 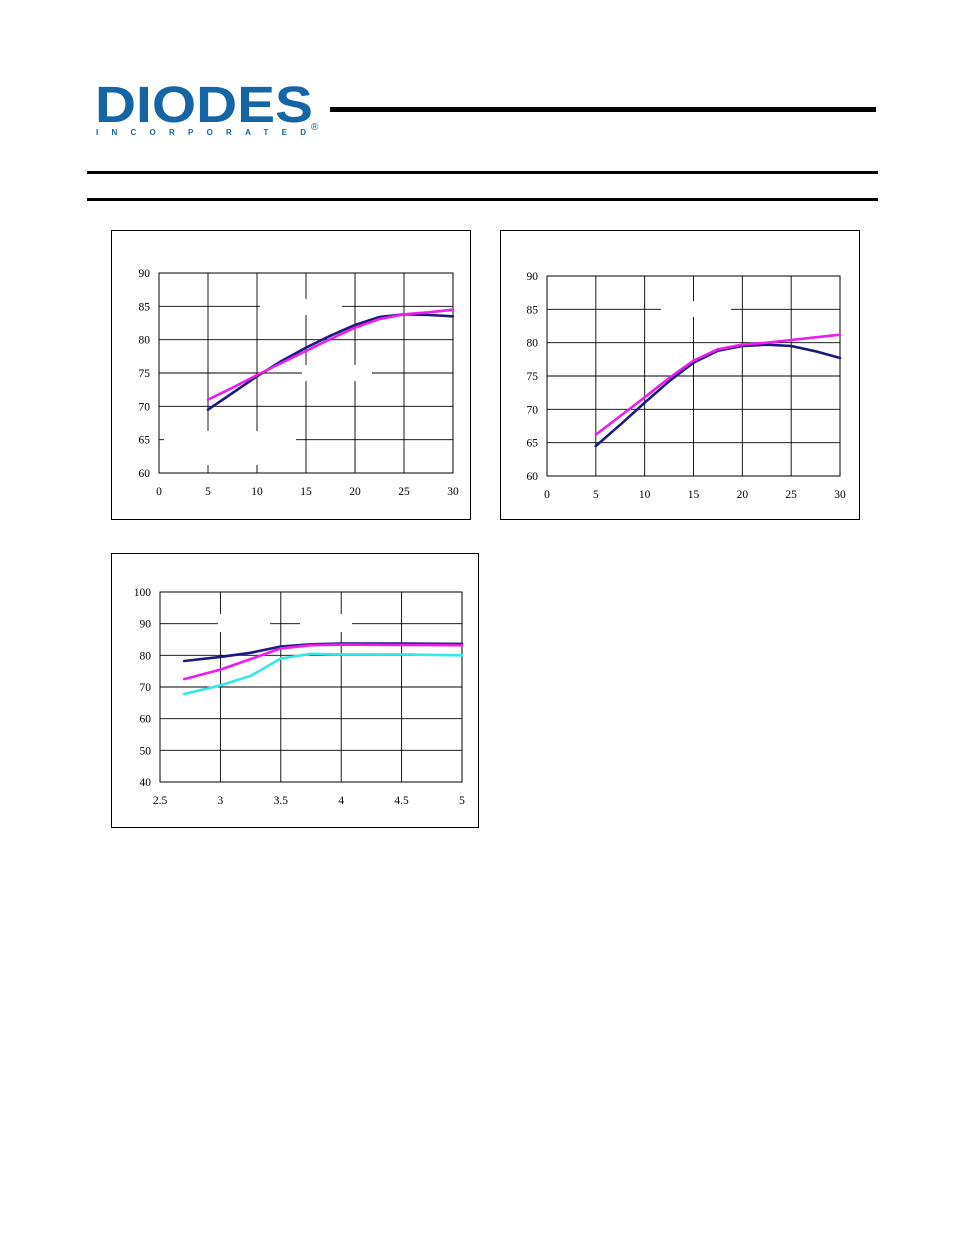 What do you see at coordinates (145, 374) in the screenshot?
I see `chart-1-y-tick-label: 75` at bounding box center [145, 374].